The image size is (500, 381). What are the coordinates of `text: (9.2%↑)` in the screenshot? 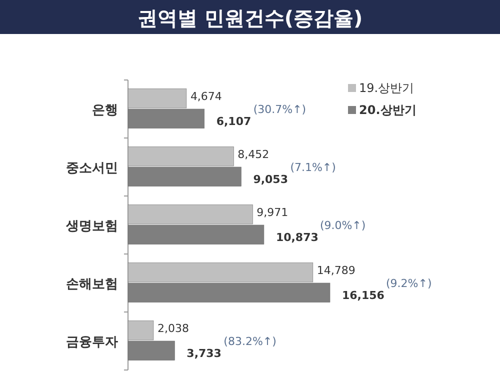 It's located at (409, 283).